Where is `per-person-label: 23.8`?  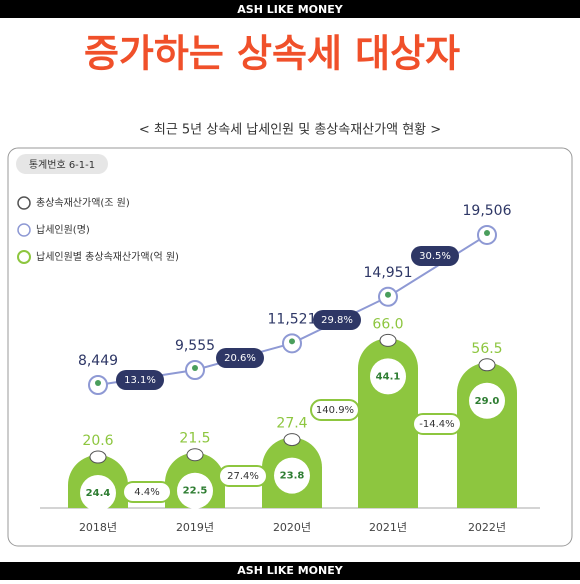
per-person-label: 23.8 is located at coordinates (292, 476).